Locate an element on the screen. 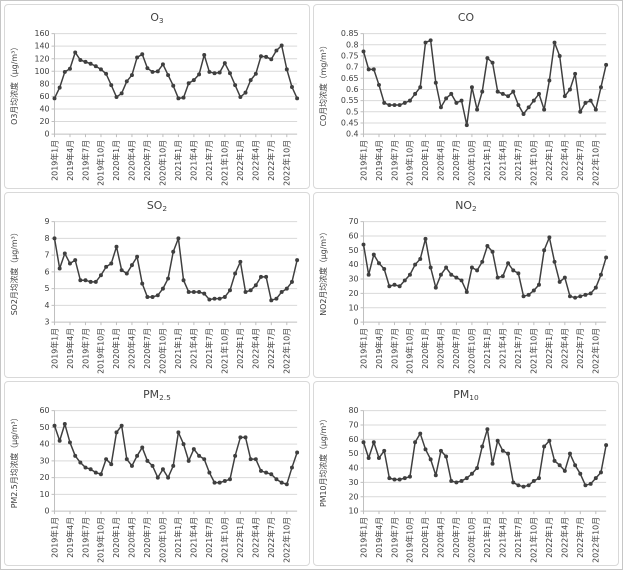 This screenshot has width=623, height=570. y-tick-label: 0.7 is located at coordinates (352, 67).